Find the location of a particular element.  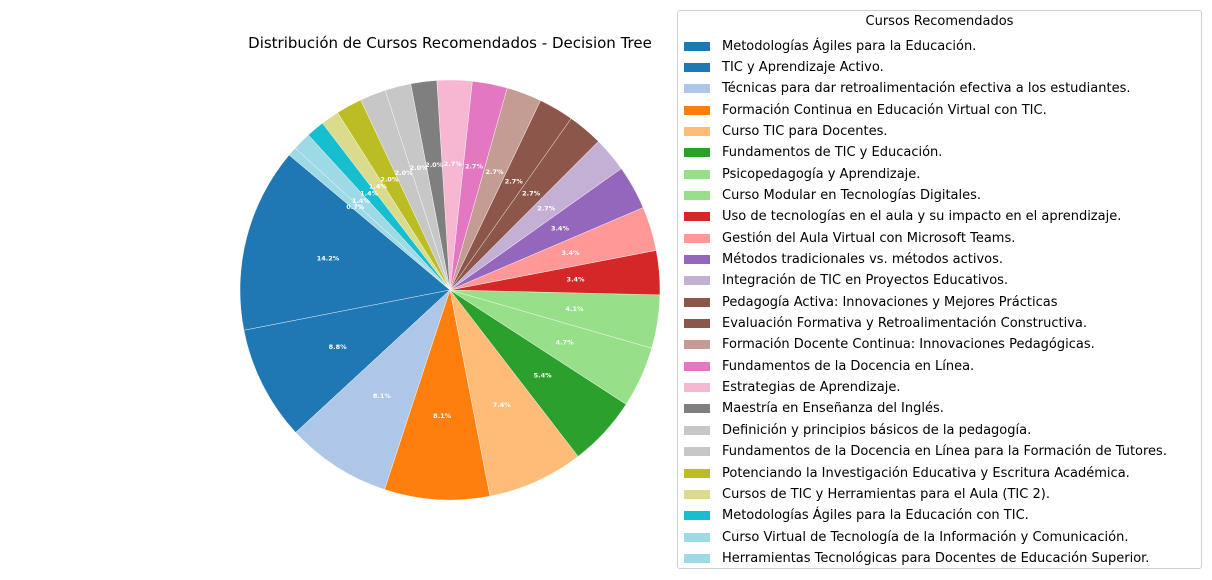

slice-percent-label: 7.4% is located at coordinates (502, 405).